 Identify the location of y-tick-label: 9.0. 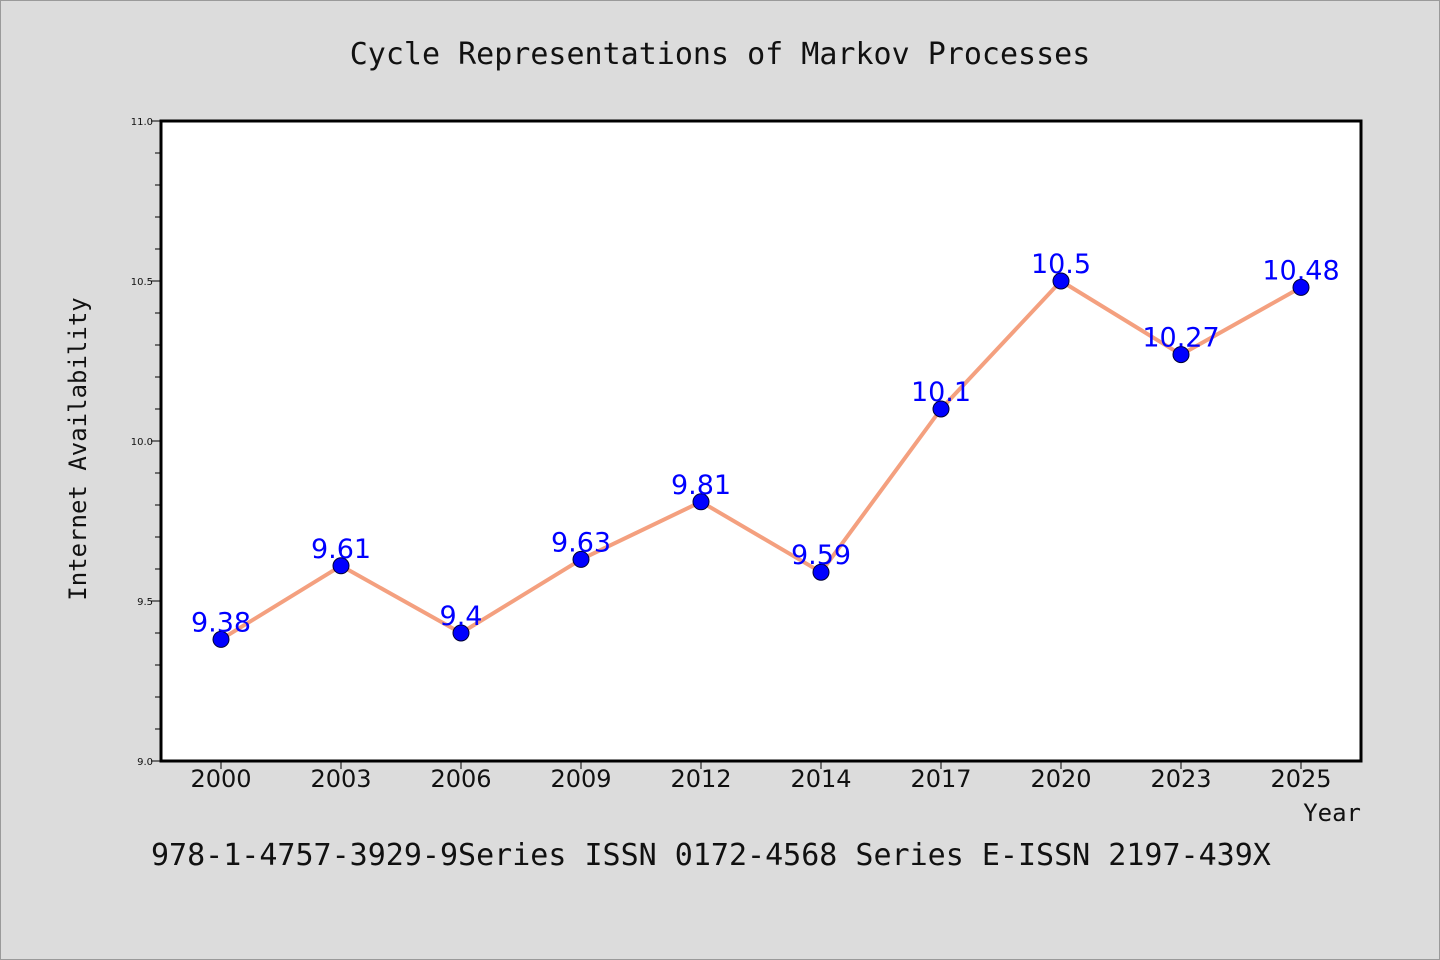
(145, 762).